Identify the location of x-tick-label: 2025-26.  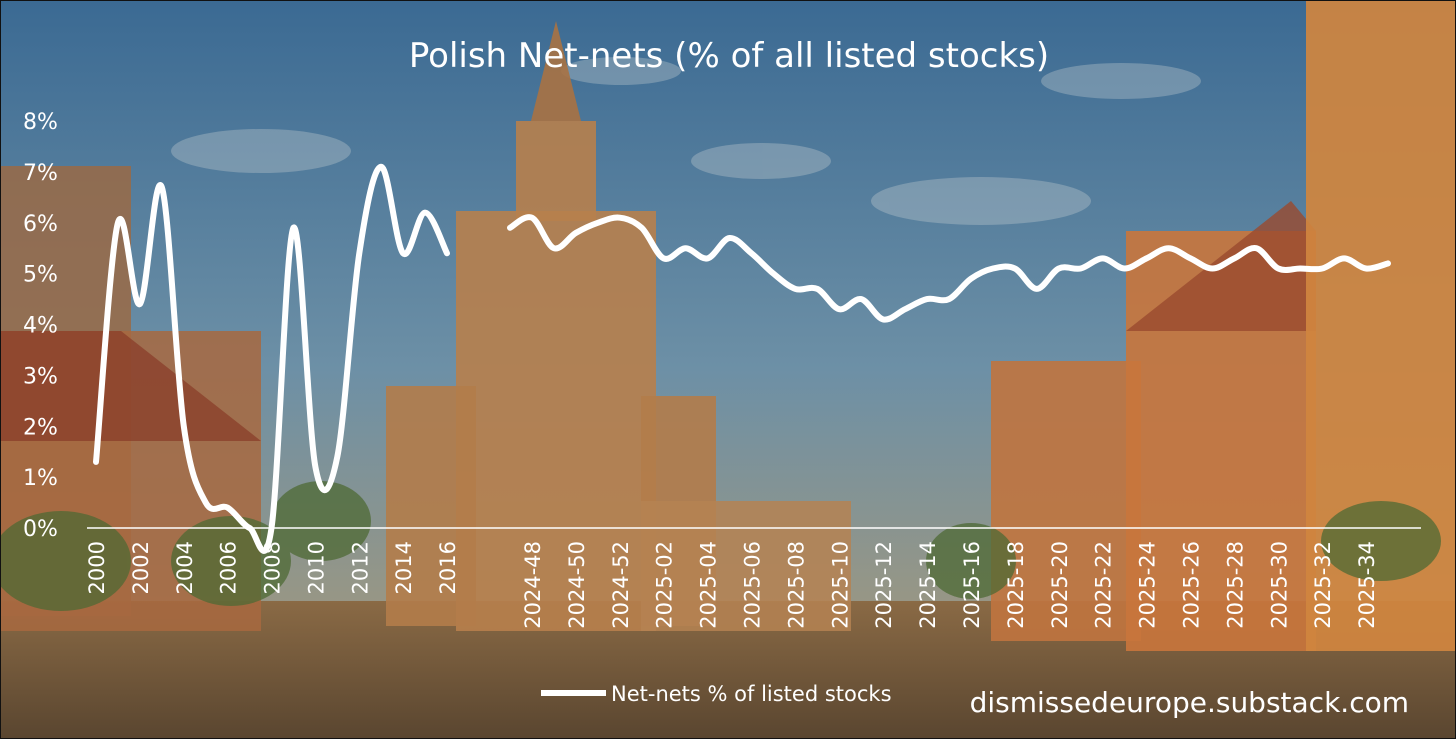
(1191, 585).